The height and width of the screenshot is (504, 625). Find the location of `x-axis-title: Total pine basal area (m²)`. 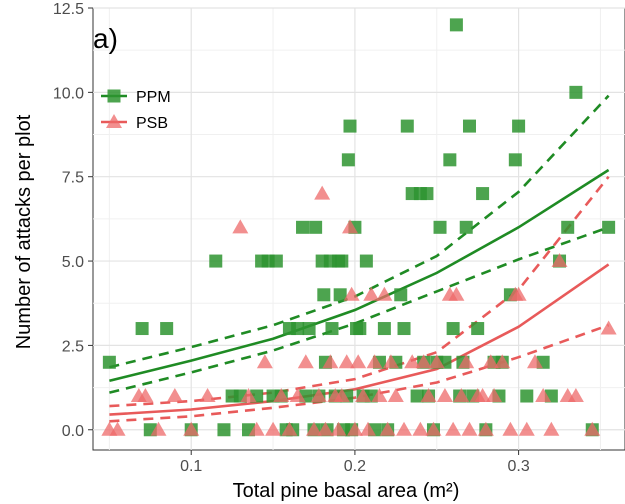

x-axis-title: Total pine basal area (m²) is located at coordinates (346, 491).